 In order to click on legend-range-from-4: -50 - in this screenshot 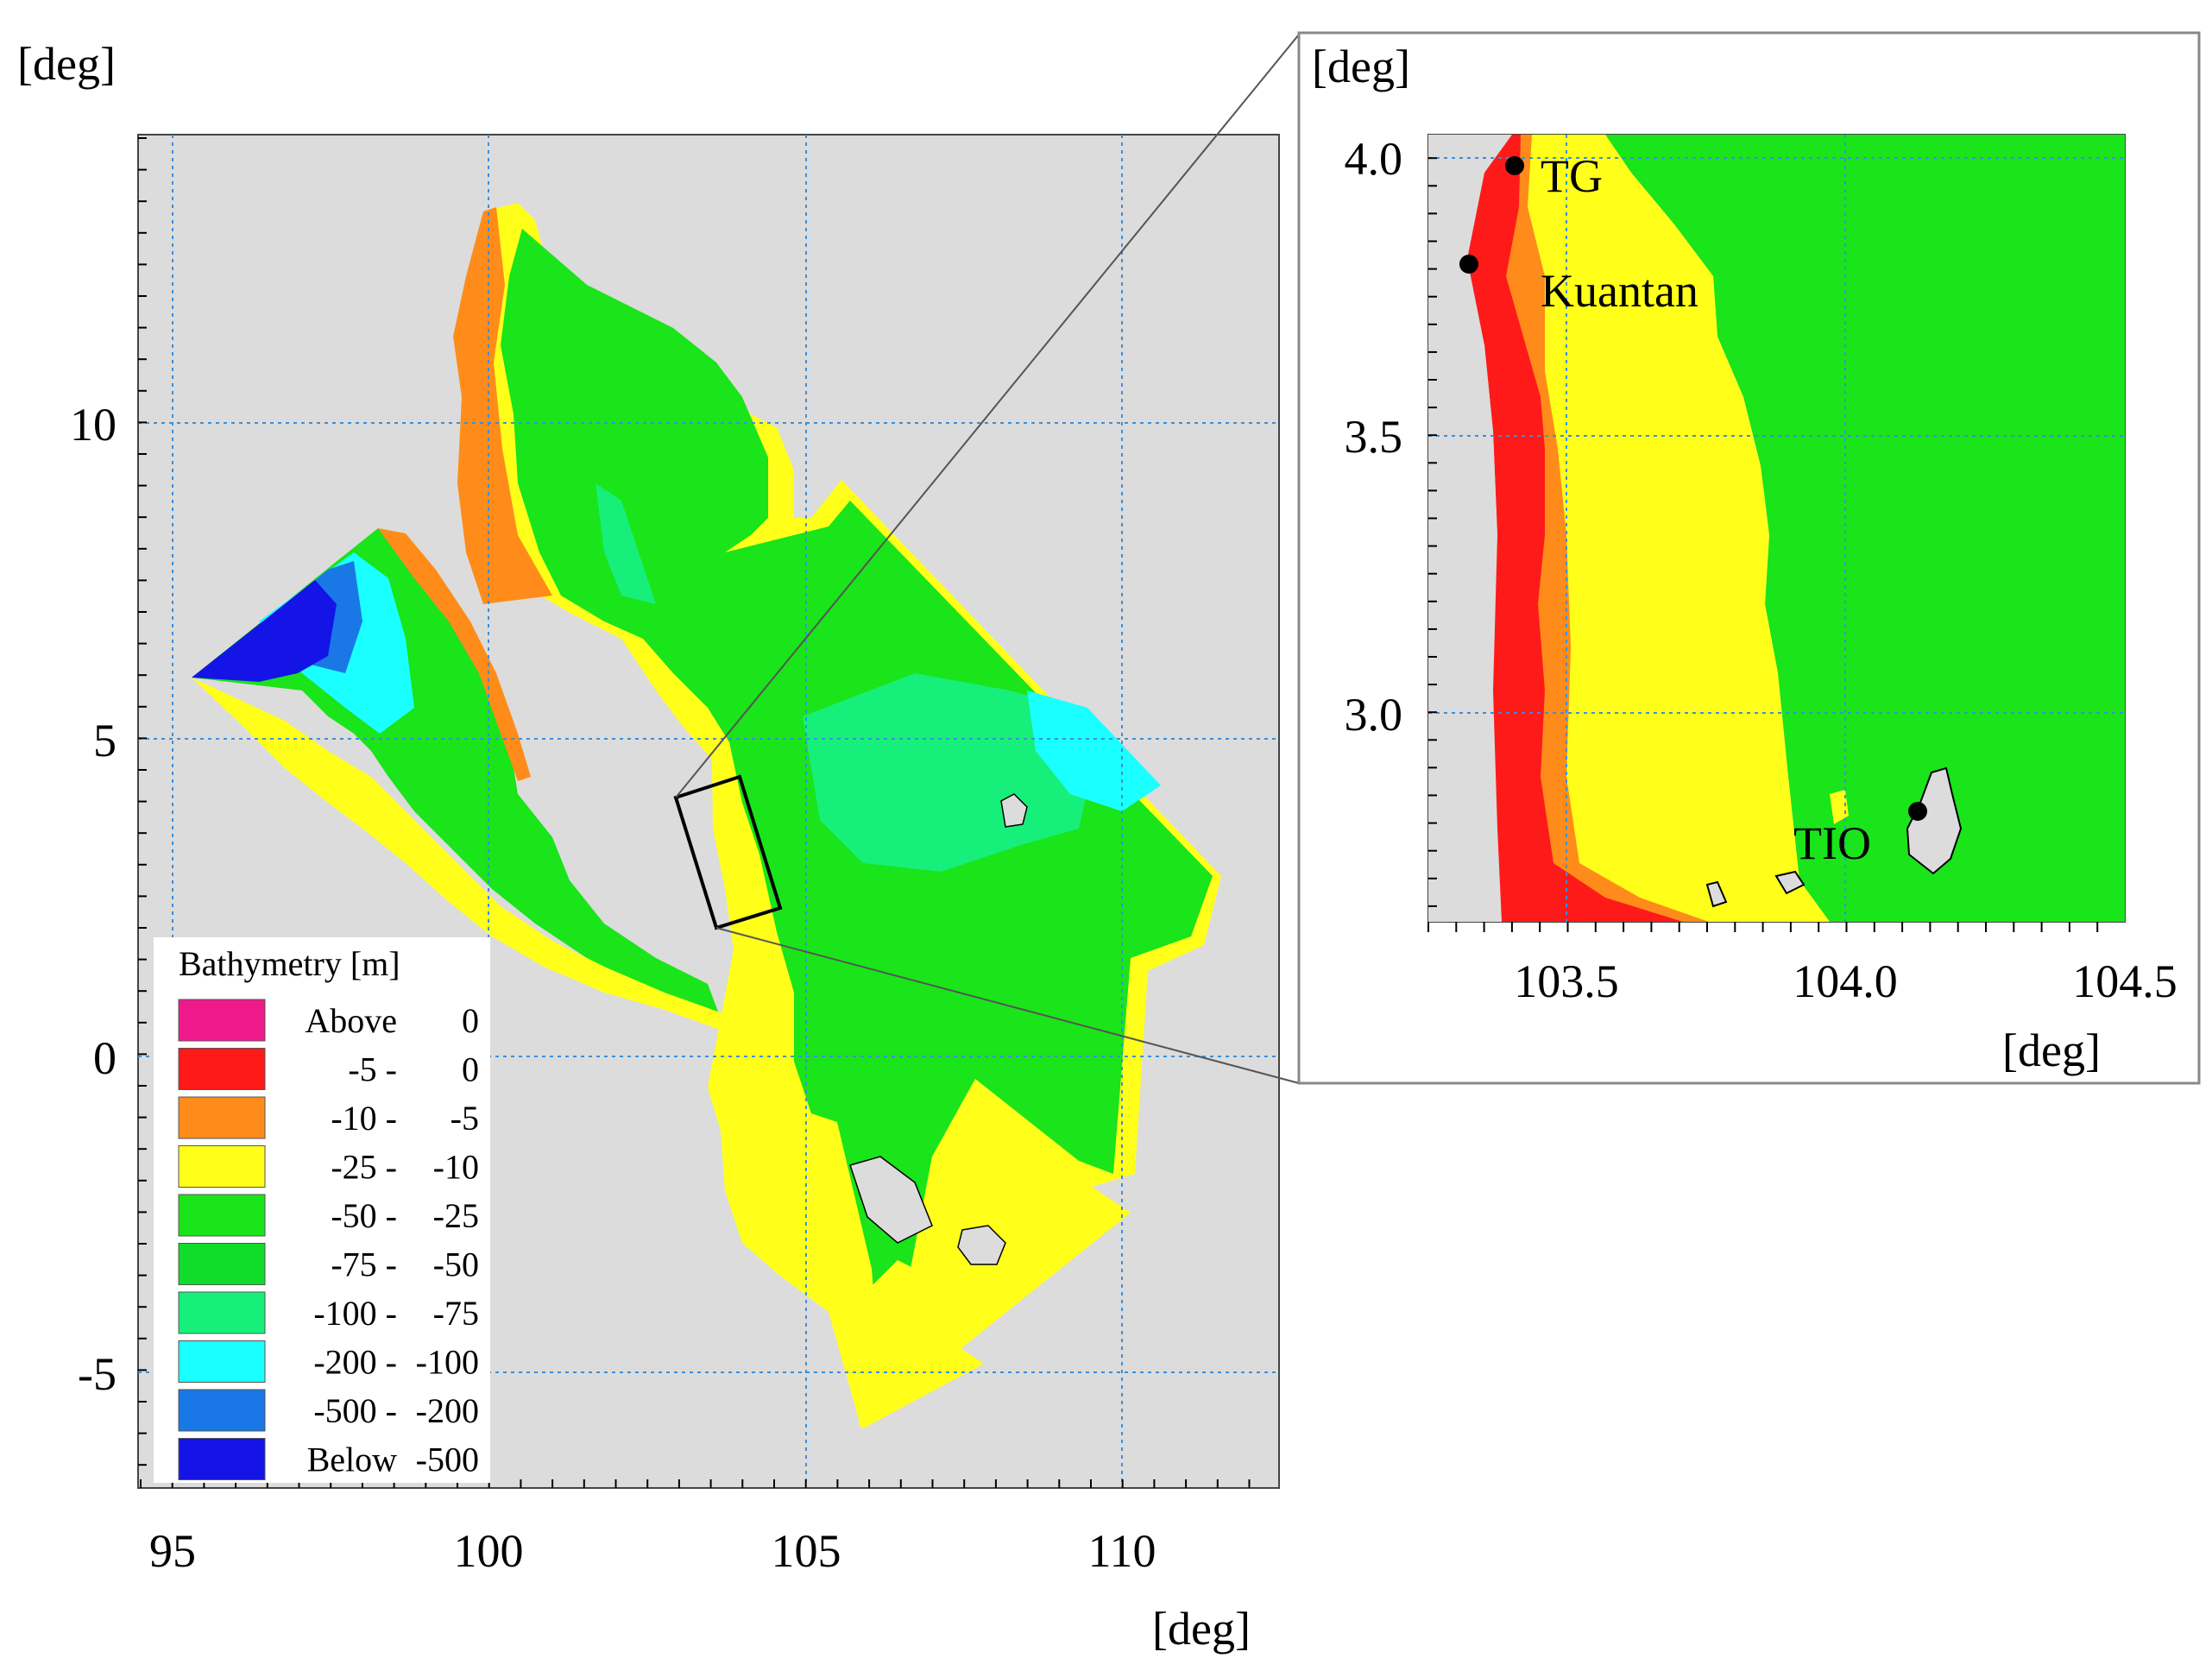, I will do `click(364, 1215)`.